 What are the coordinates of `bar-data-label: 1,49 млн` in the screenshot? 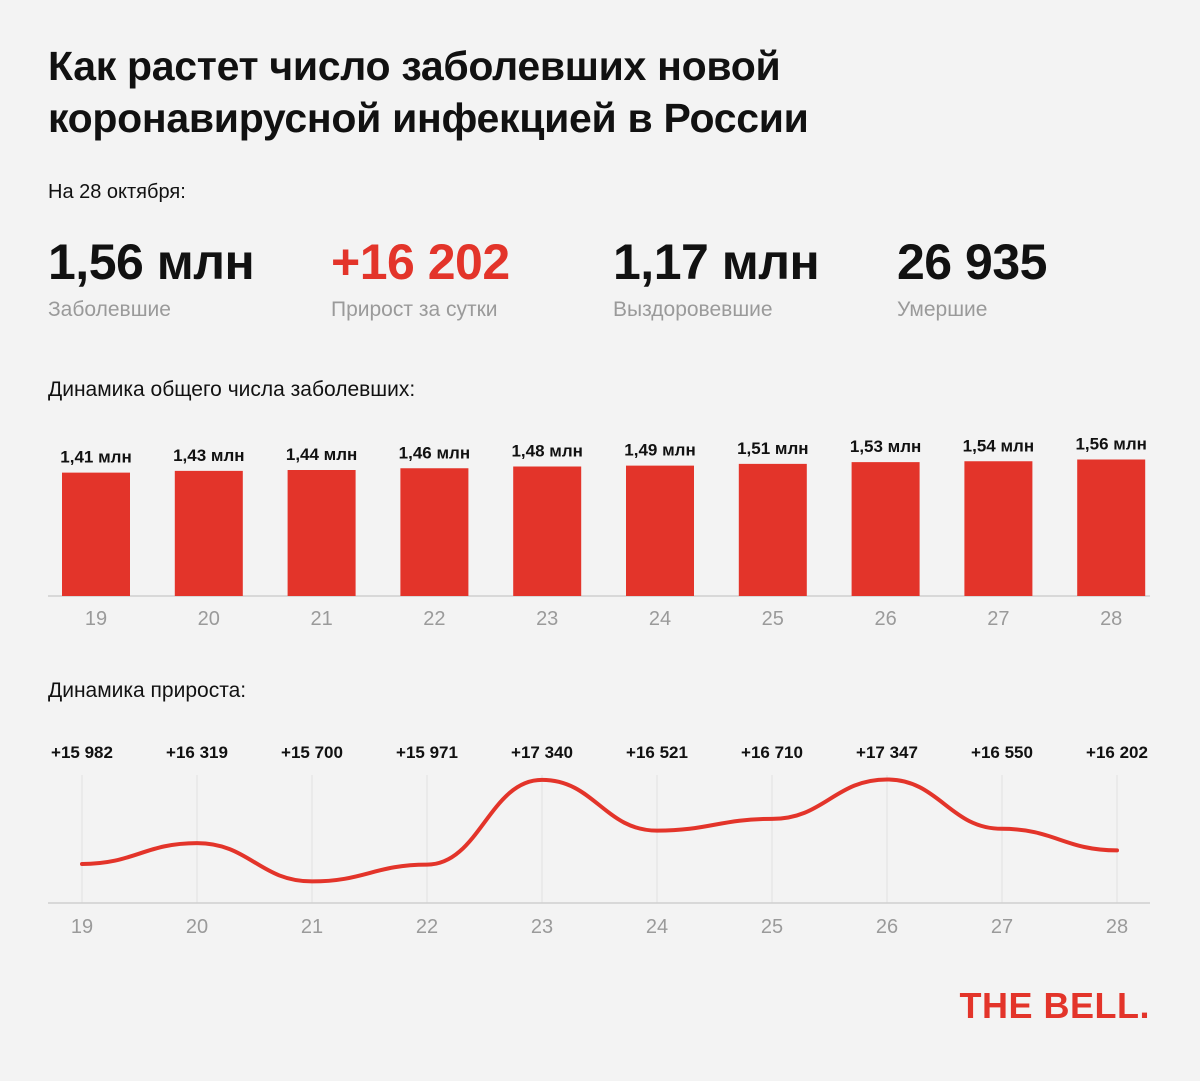 It's located at (659, 450).